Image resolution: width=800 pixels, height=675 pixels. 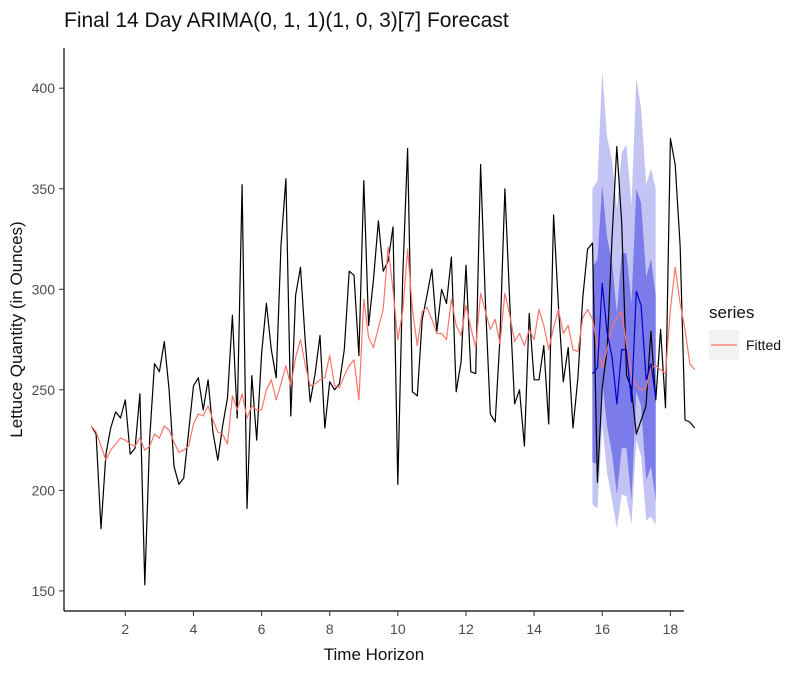 I want to click on y-tick-label: 400, so click(x=44, y=88).